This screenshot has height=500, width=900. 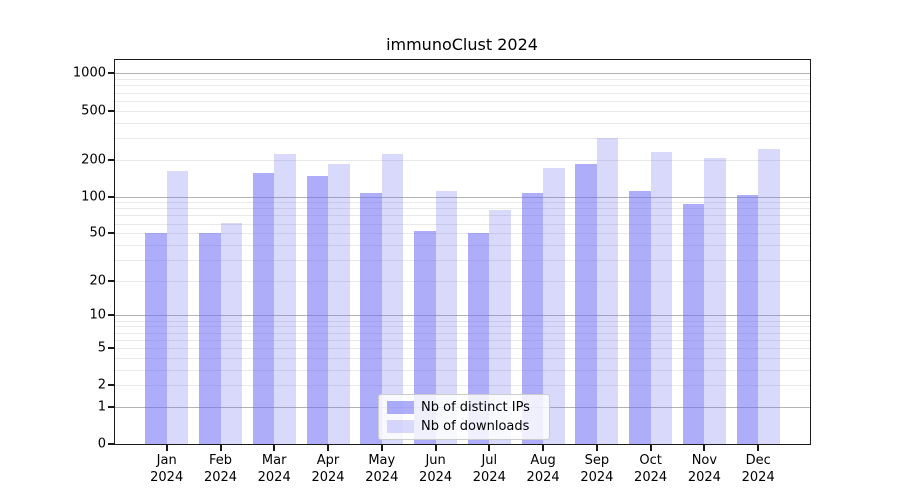 What do you see at coordinates (93, 196) in the screenshot?
I see `y-tick-label-100: 100` at bounding box center [93, 196].